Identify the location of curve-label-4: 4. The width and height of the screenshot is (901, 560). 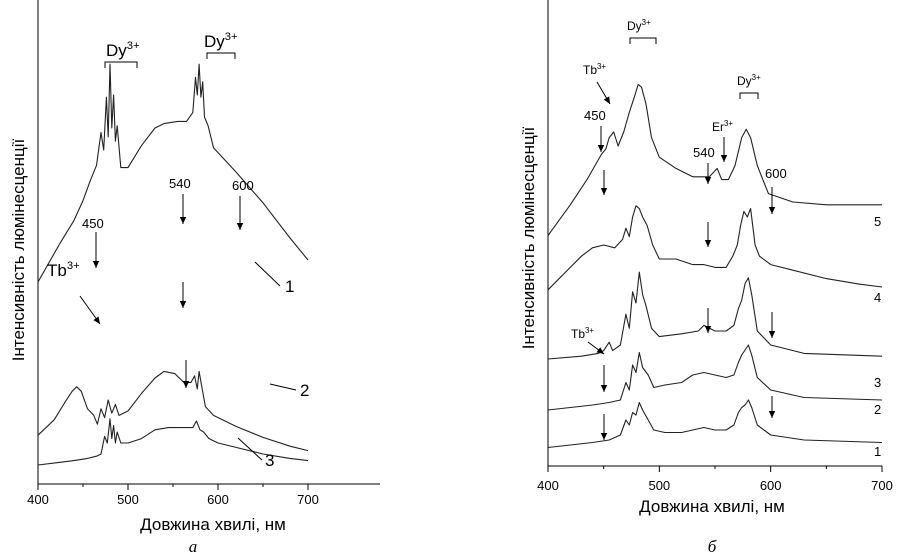
(877, 297).